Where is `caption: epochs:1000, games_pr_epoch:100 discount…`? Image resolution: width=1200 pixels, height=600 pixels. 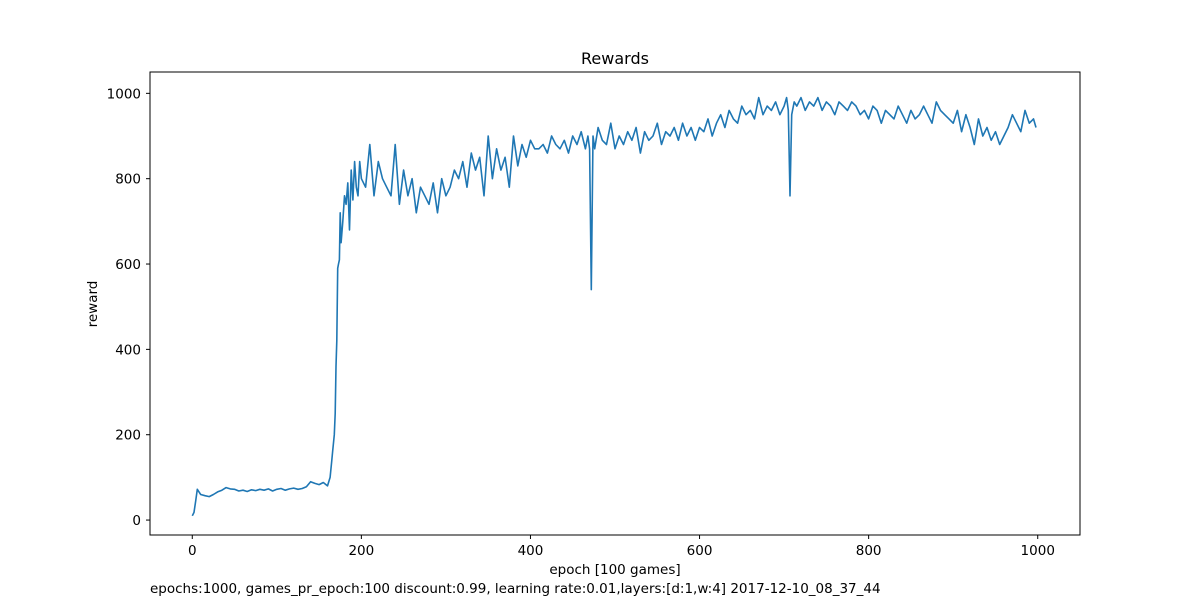
caption: epochs:1000, games_pr_epoch:100 discount… is located at coordinates (515, 589).